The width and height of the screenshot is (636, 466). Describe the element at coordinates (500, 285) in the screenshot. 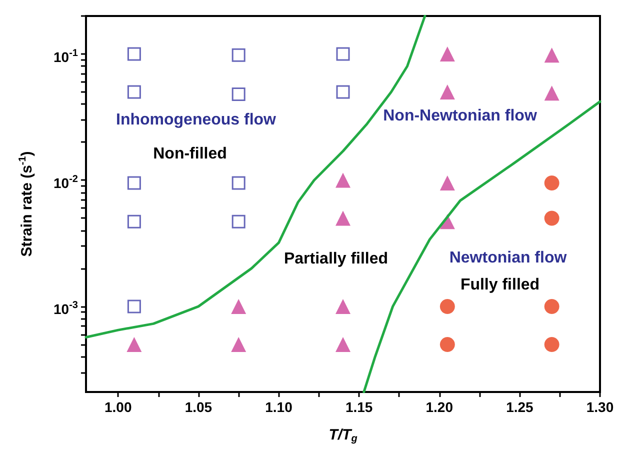

I see `annotation: Fully filled` at that location.